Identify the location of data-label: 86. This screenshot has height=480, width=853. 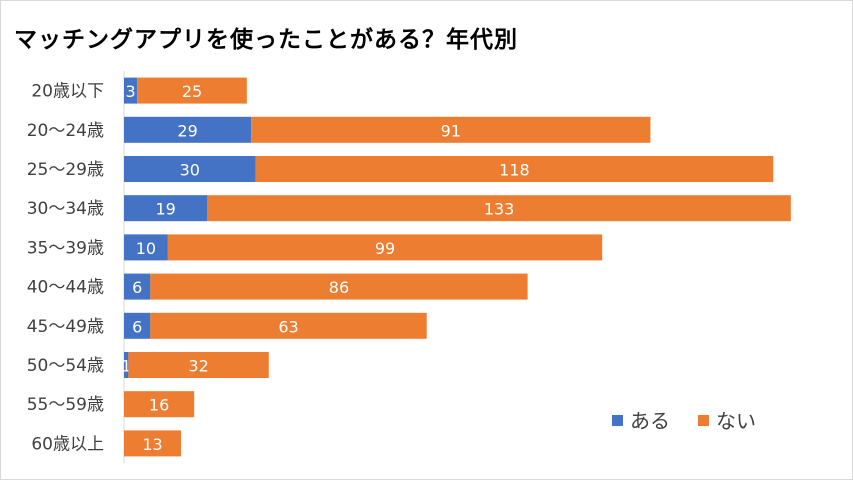
(339, 287).